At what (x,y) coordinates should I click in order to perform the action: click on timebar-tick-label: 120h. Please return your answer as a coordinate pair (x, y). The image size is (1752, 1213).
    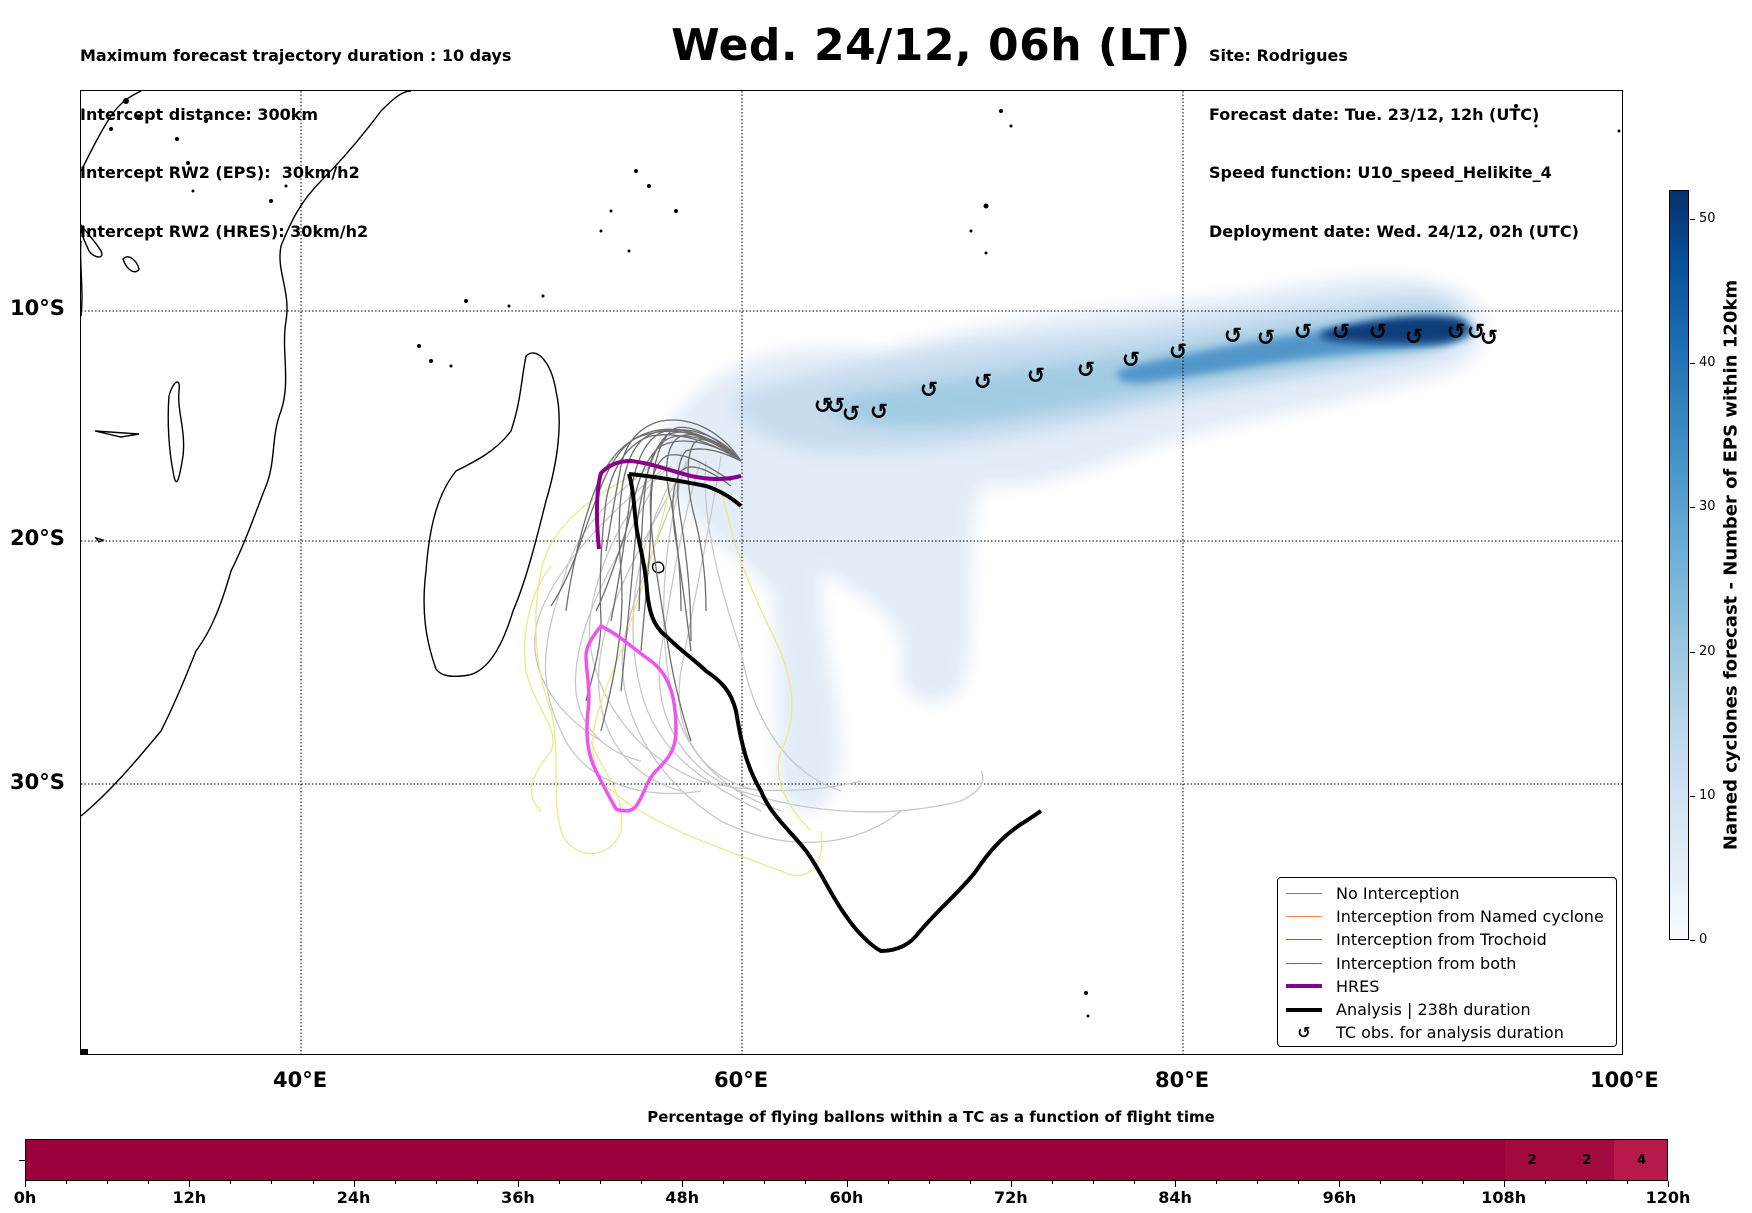
    Looking at the image, I should click on (1668, 1197).